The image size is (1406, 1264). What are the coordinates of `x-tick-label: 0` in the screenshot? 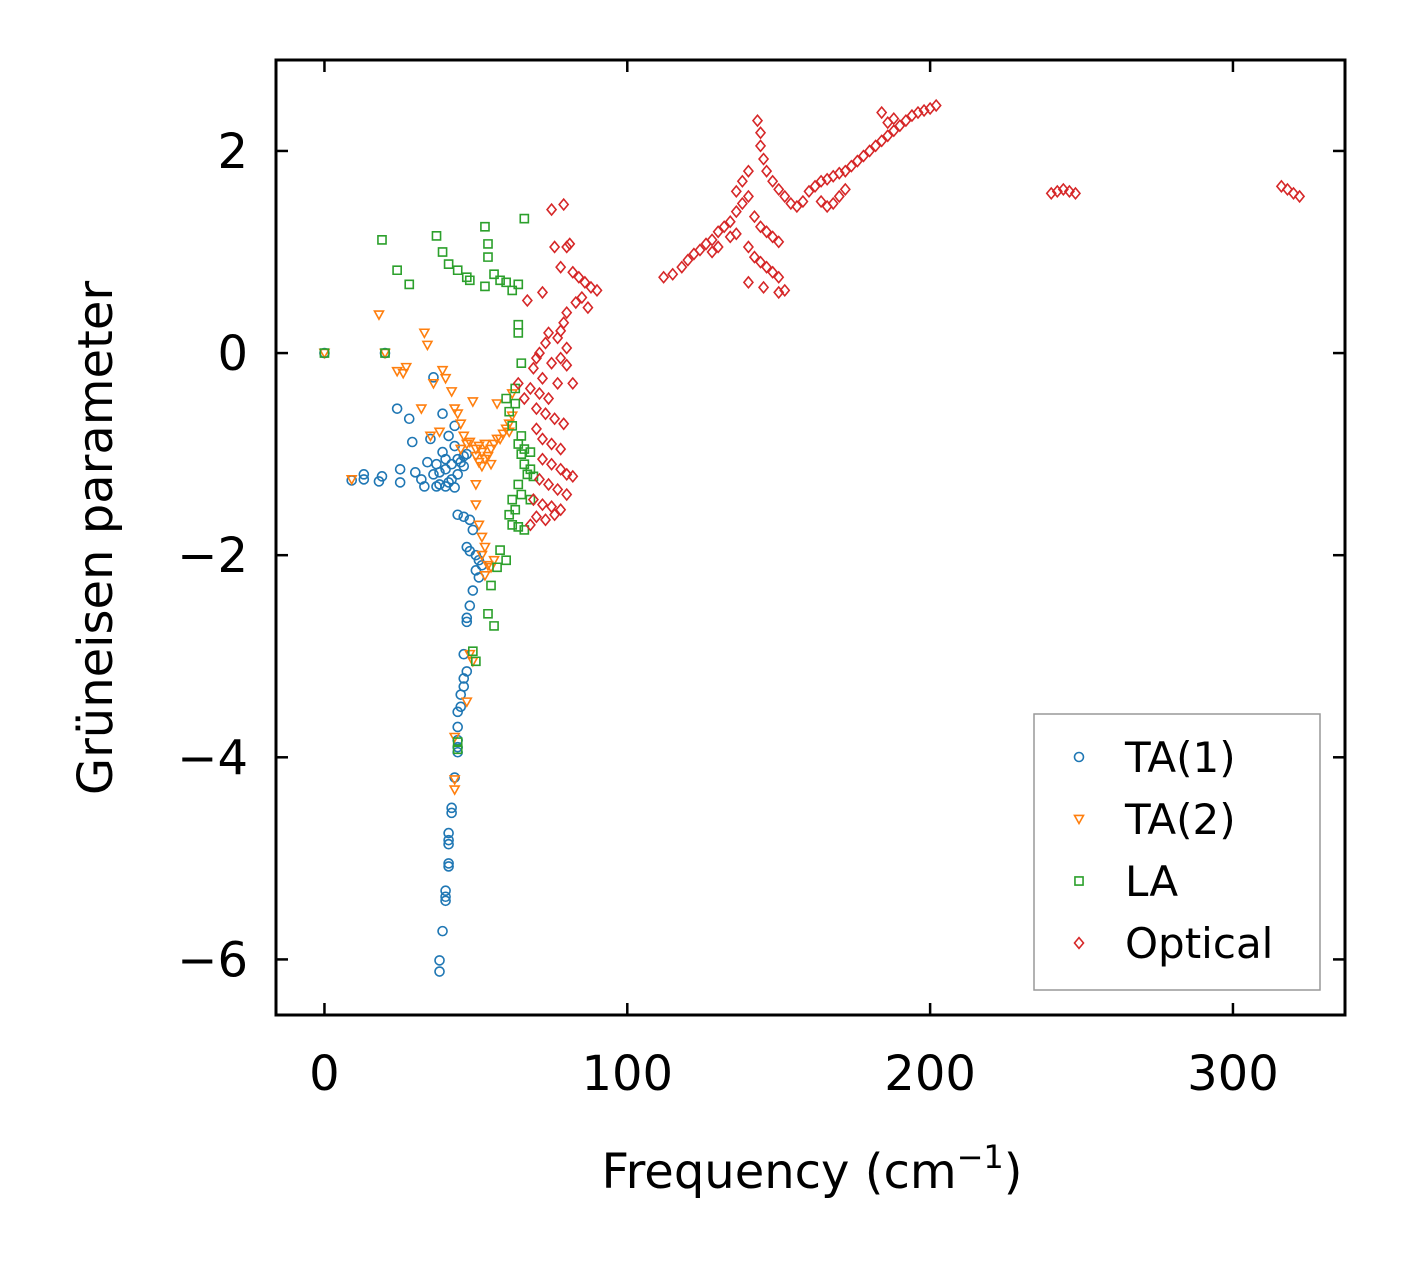 It's located at (324, 1074).